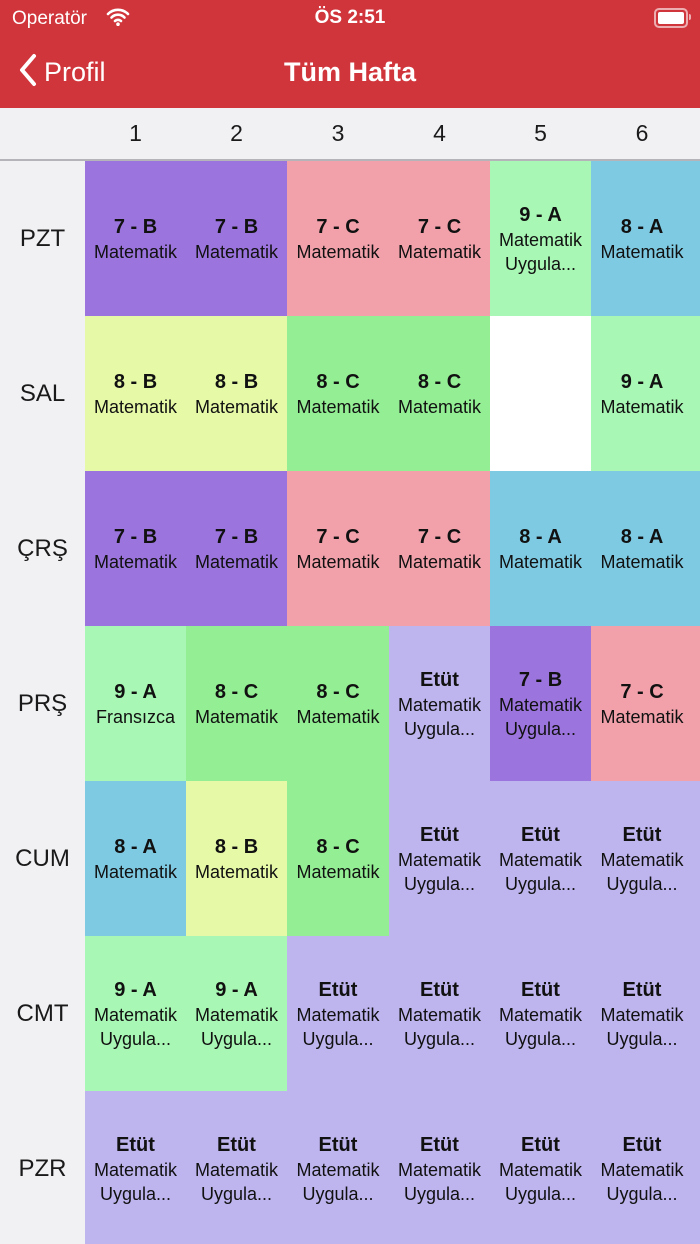 This screenshot has height=1244, width=700. What do you see at coordinates (135, 536) in the screenshot?
I see `lesson-class: 7 - B` at bounding box center [135, 536].